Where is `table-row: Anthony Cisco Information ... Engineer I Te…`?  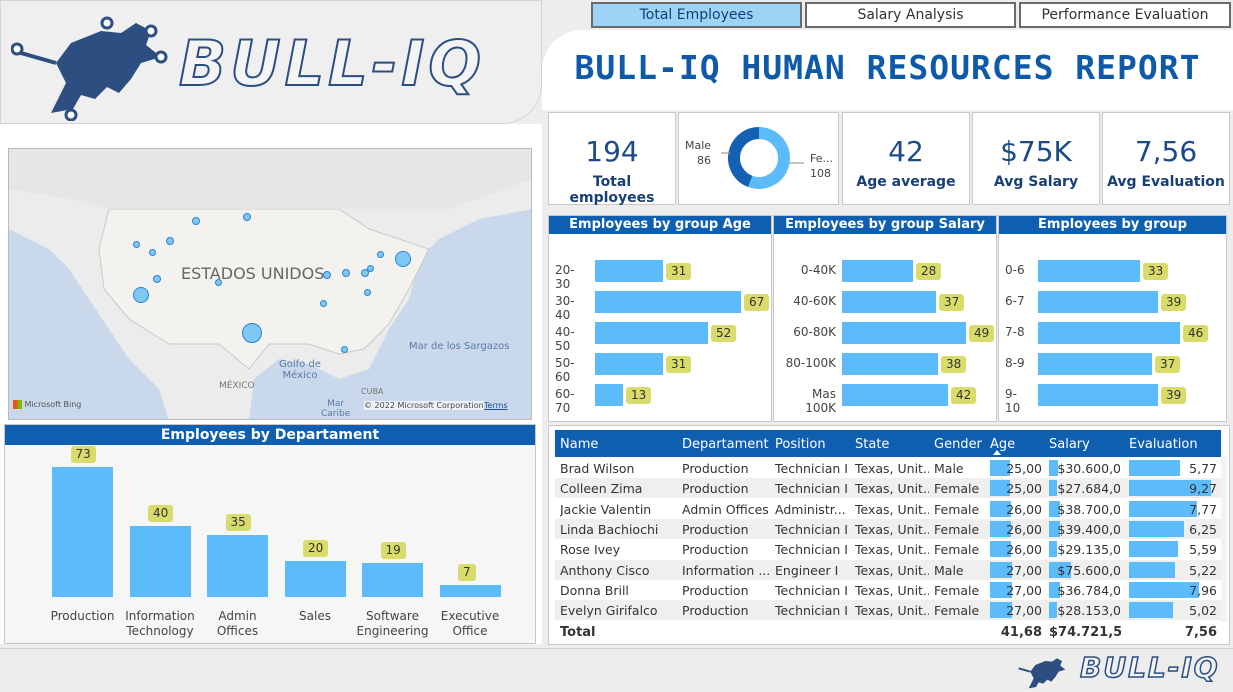 table-row: Anthony Cisco Information ... Engineer I Te… is located at coordinates (888, 569).